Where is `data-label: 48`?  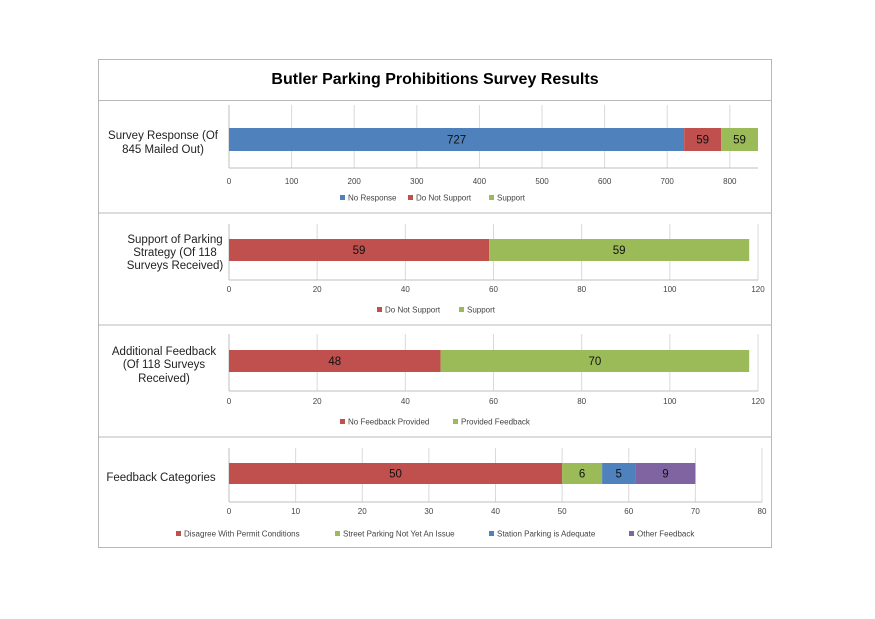
data-label: 48 is located at coordinates (334, 362).